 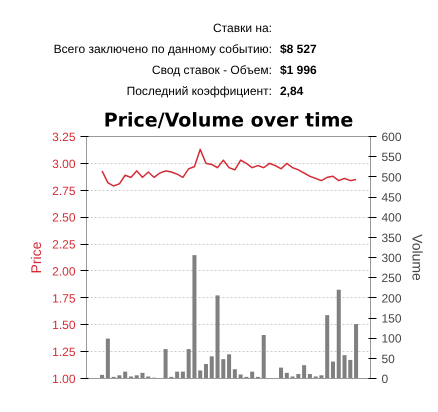 I want to click on y2-tick-label: 350, so click(x=392, y=237).